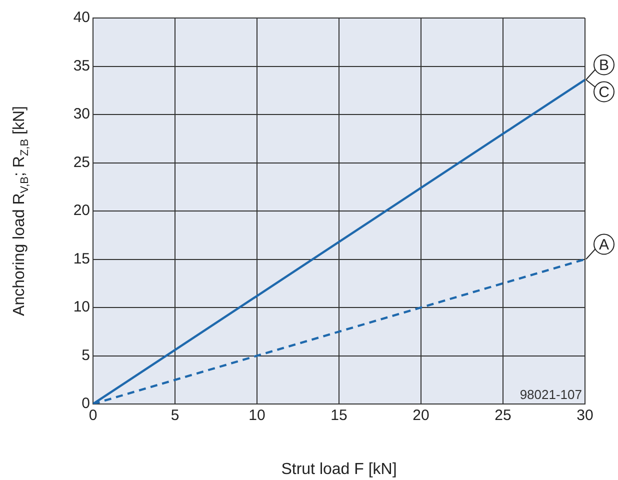  I want to click on y-tick-label: 10, so click(81, 307).